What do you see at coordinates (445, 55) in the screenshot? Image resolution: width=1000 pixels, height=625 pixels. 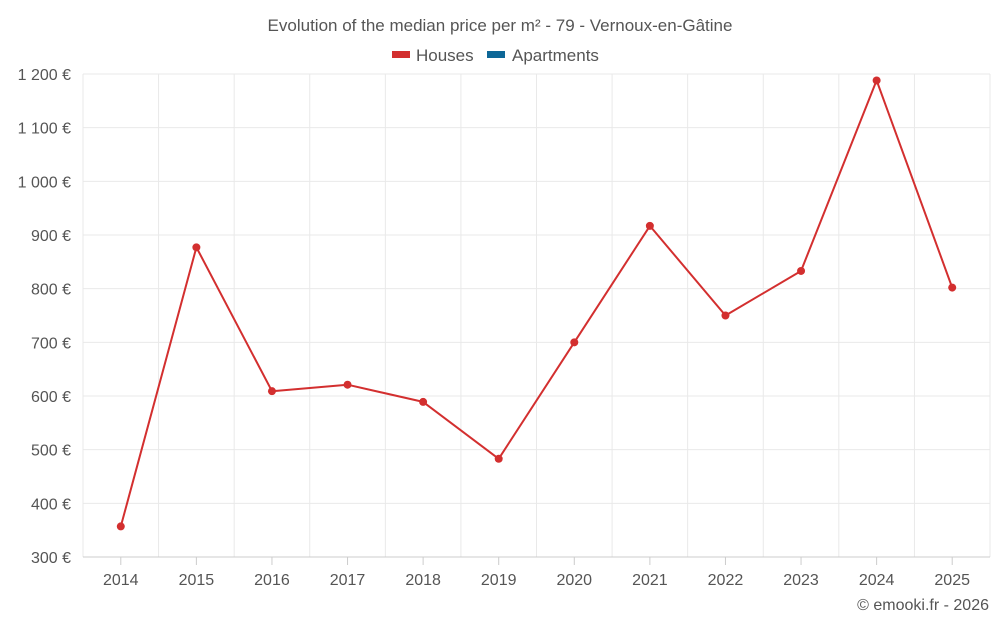 I see `legend-label-houses: Houses` at bounding box center [445, 55].